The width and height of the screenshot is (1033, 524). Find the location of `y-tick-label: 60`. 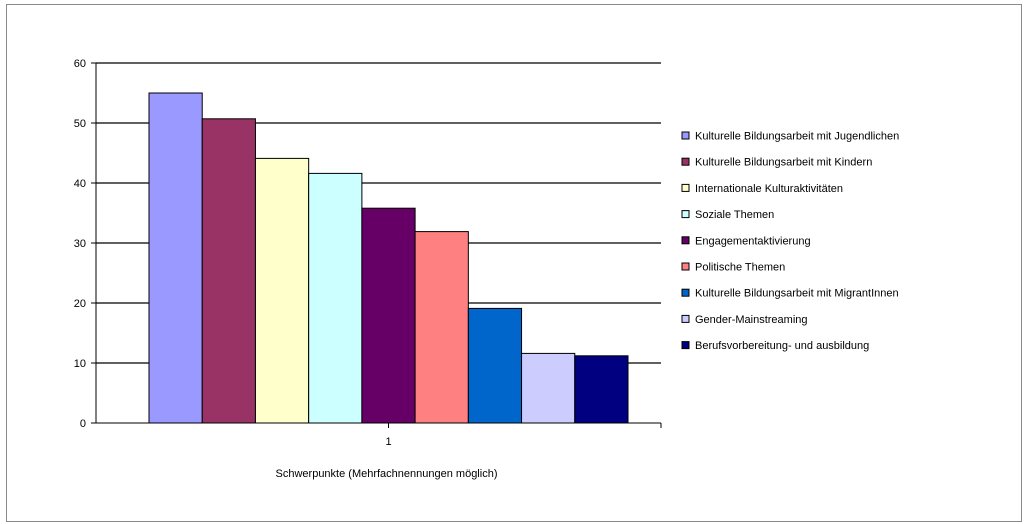

y-tick-label: 60 is located at coordinates (80, 64).